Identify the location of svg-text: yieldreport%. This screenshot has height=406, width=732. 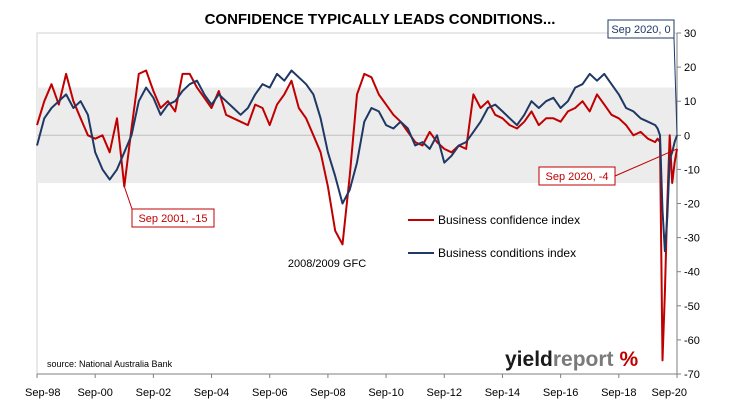
(572, 359).